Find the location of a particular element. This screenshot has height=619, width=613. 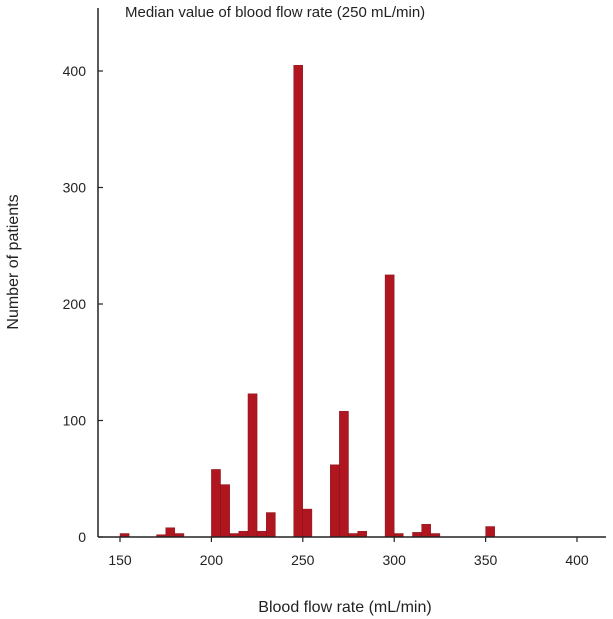

y-tick-label-300: 300 is located at coordinates (75, 188).